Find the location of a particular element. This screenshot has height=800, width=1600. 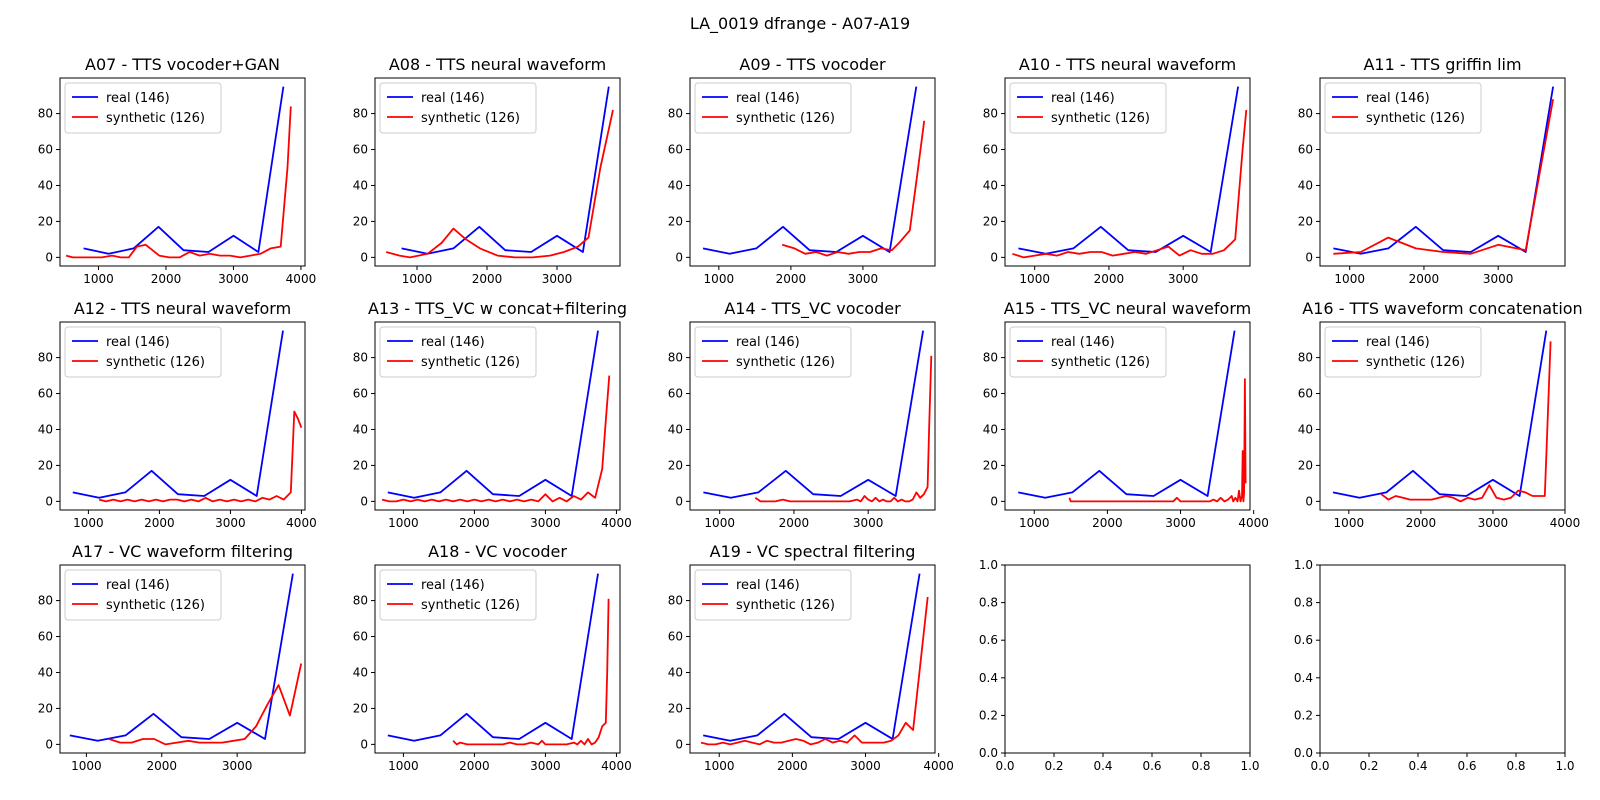

y-tick-label: 0.0 is located at coordinates (988, 753).